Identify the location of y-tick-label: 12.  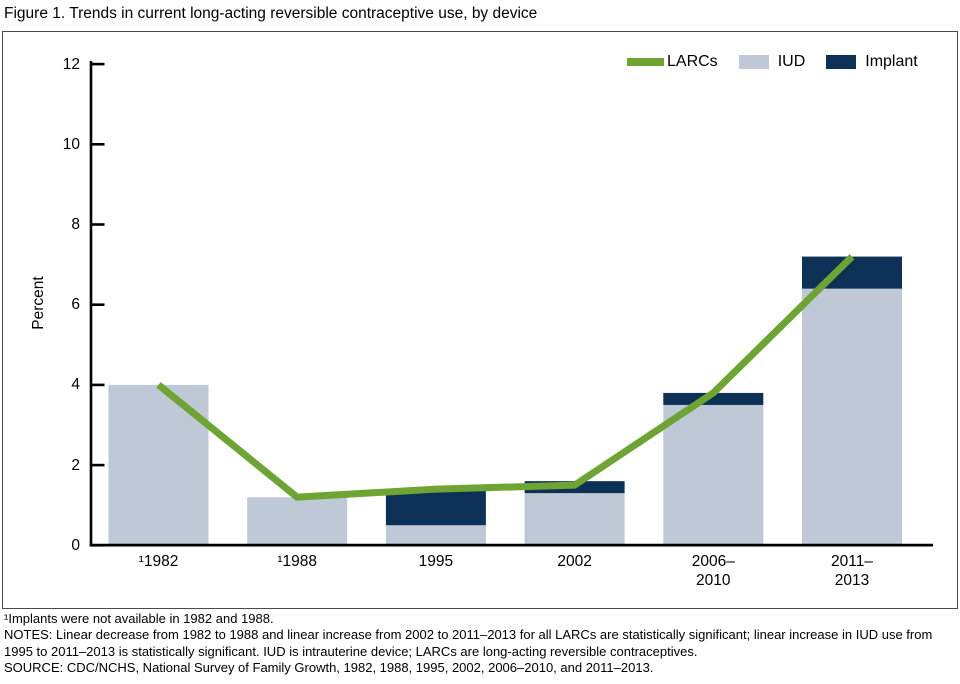
(71, 64).